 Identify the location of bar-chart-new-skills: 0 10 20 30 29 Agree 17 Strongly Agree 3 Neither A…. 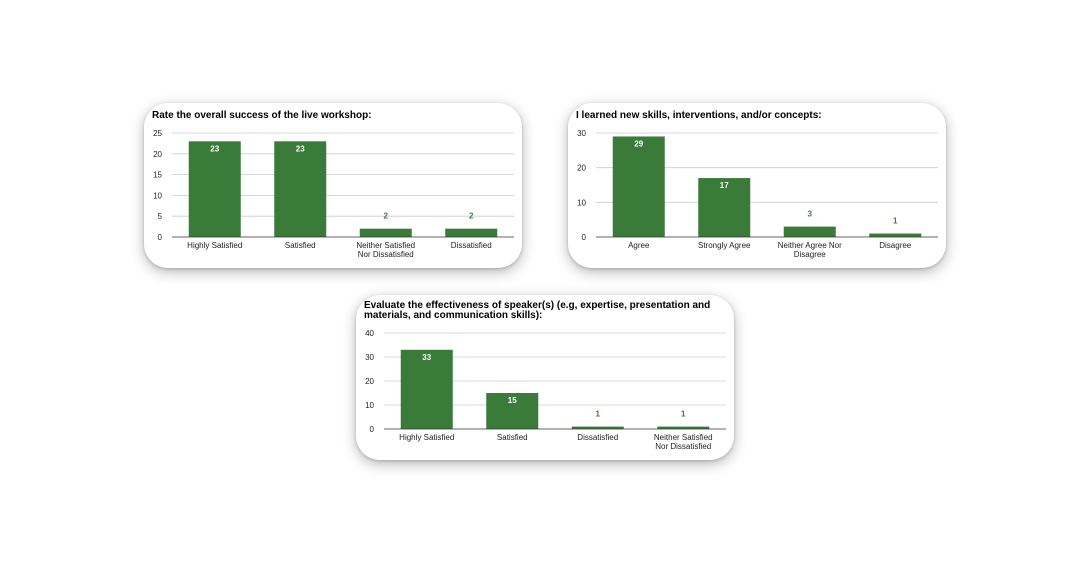
(757, 194).